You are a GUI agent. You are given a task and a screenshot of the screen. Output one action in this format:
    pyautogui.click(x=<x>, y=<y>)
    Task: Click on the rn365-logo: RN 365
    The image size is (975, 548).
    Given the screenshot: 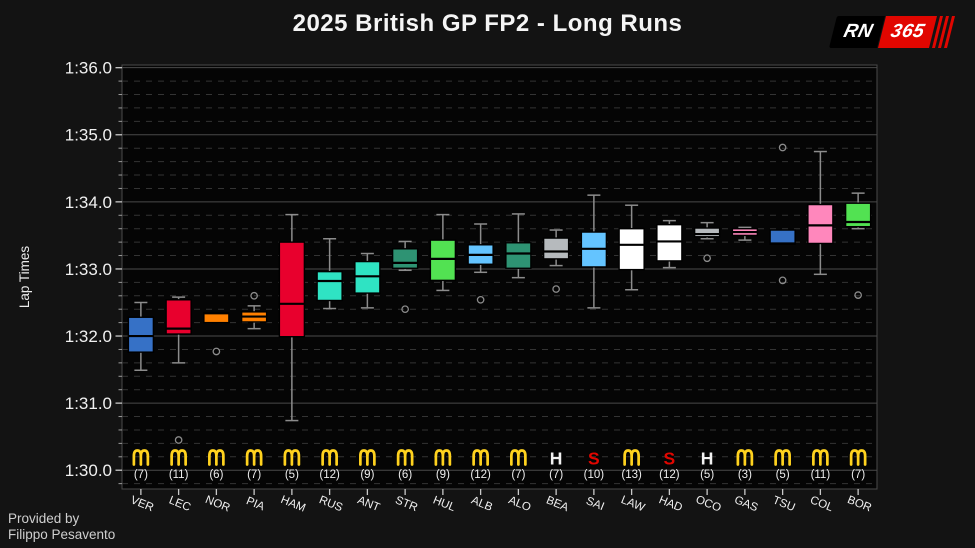 What is the action you would take?
    pyautogui.click(x=892, y=32)
    